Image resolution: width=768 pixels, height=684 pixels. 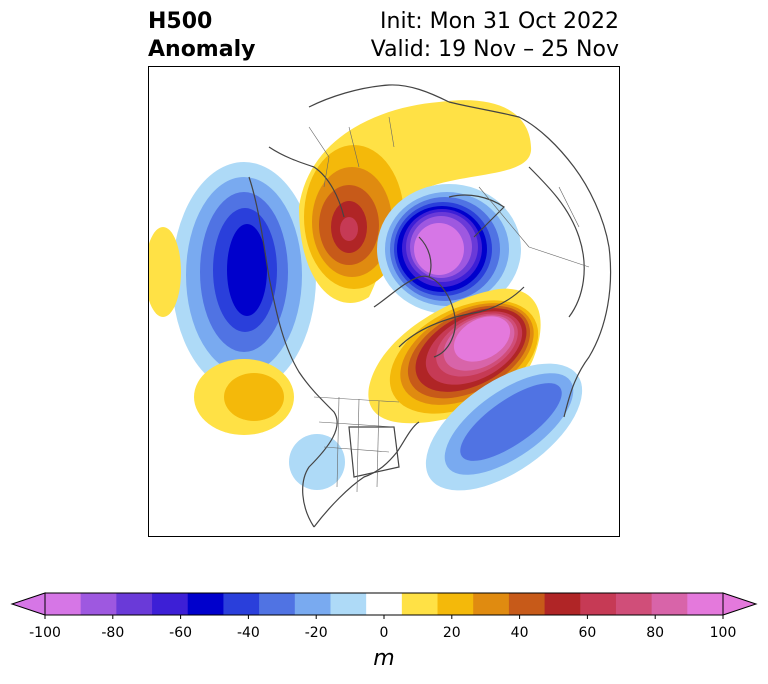 I want to click on colorbar-tick-label: 60, so click(x=587, y=633).